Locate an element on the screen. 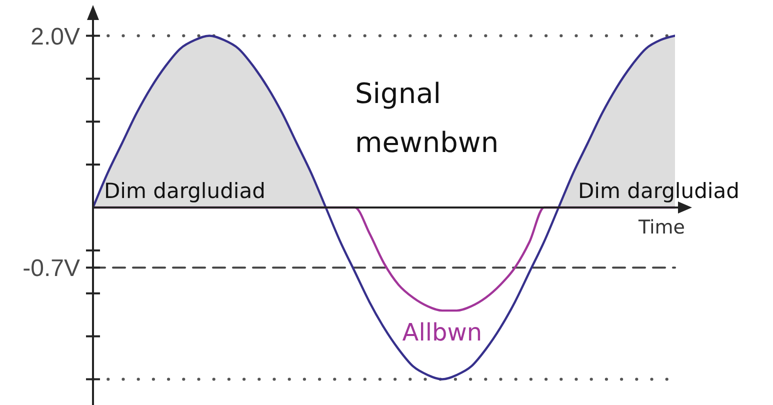 The height and width of the screenshot is (405, 773). annotation: Signal mewnbwn is located at coordinates (427, 118).